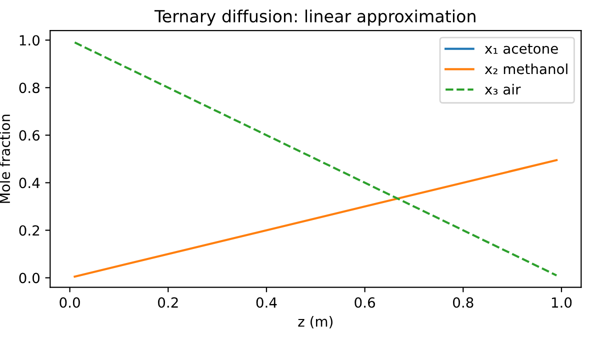  I want to click on x-tick-label: 0.8, so click(463, 302).